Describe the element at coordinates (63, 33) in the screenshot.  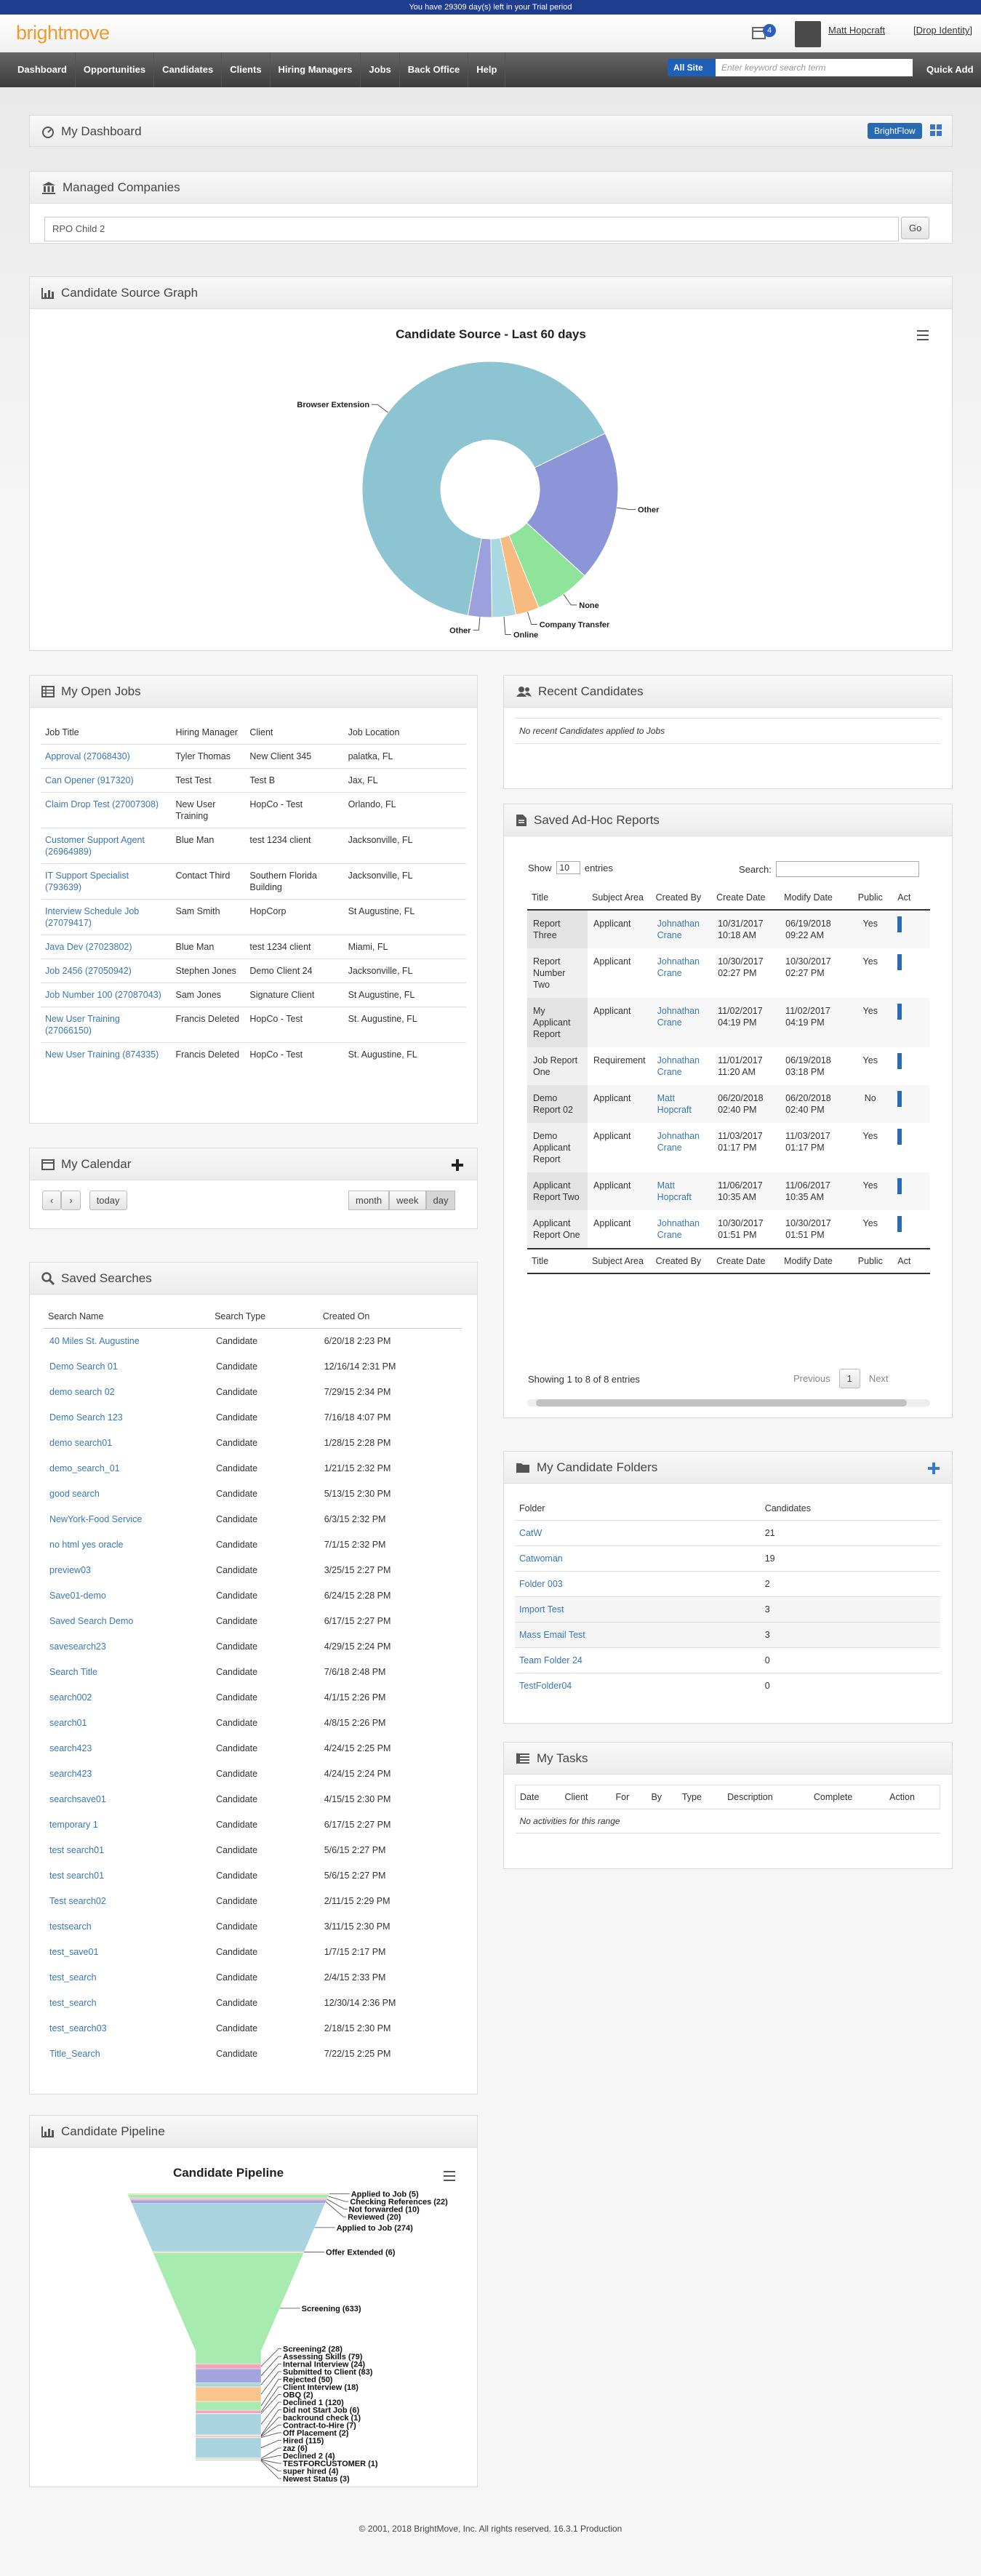
I see `logo: brightmove` at that location.